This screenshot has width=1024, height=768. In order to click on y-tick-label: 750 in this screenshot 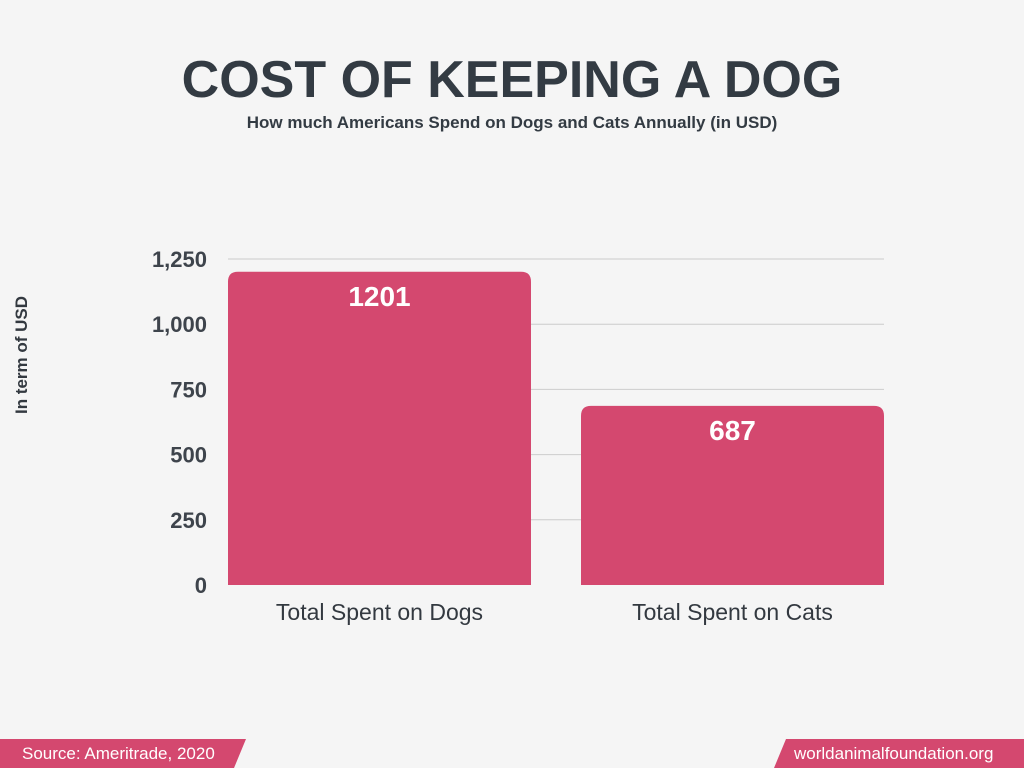, I will do `click(188, 389)`.